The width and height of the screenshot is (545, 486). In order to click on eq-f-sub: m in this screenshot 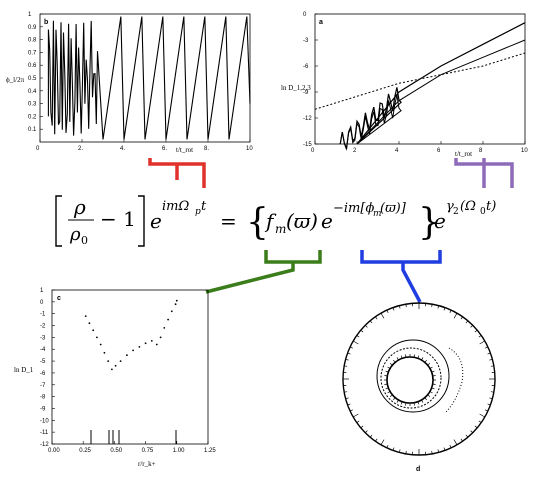, I will do `click(280, 229)`.